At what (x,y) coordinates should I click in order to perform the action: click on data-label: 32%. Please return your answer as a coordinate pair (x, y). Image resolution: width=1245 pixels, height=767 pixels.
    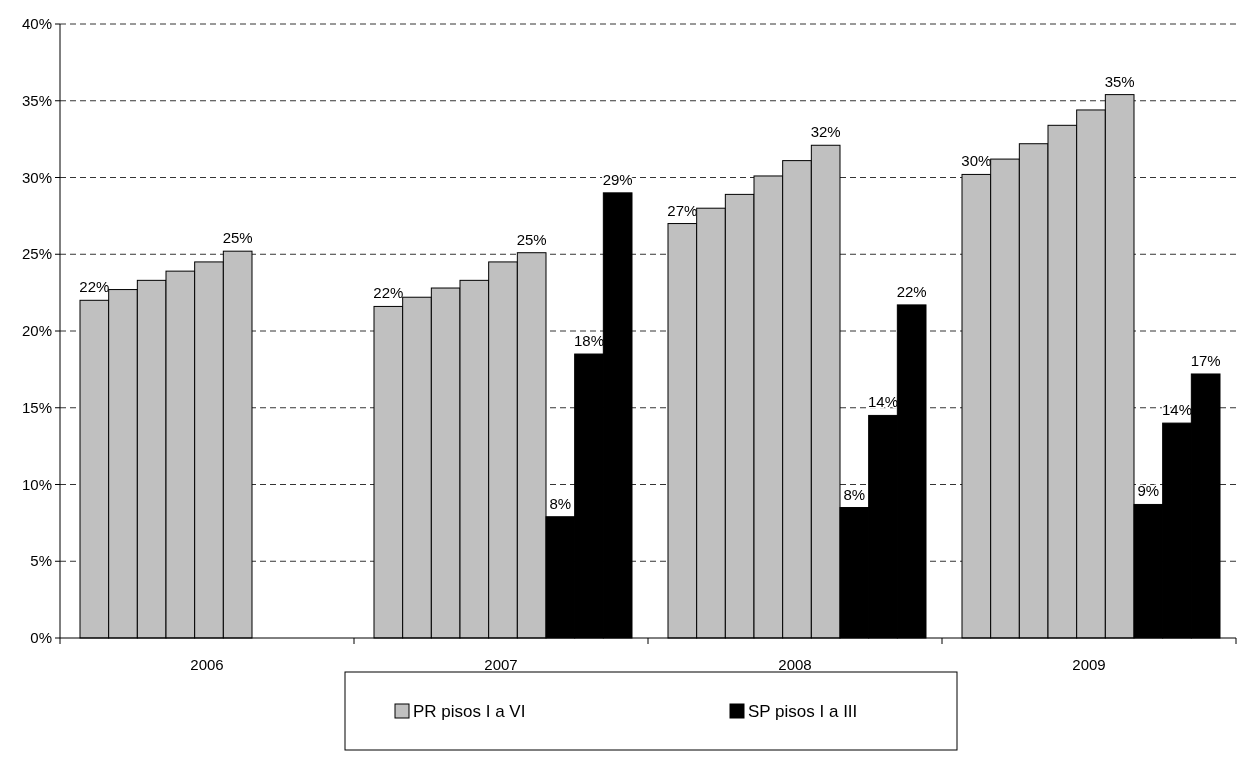
    Looking at the image, I should click on (825, 132).